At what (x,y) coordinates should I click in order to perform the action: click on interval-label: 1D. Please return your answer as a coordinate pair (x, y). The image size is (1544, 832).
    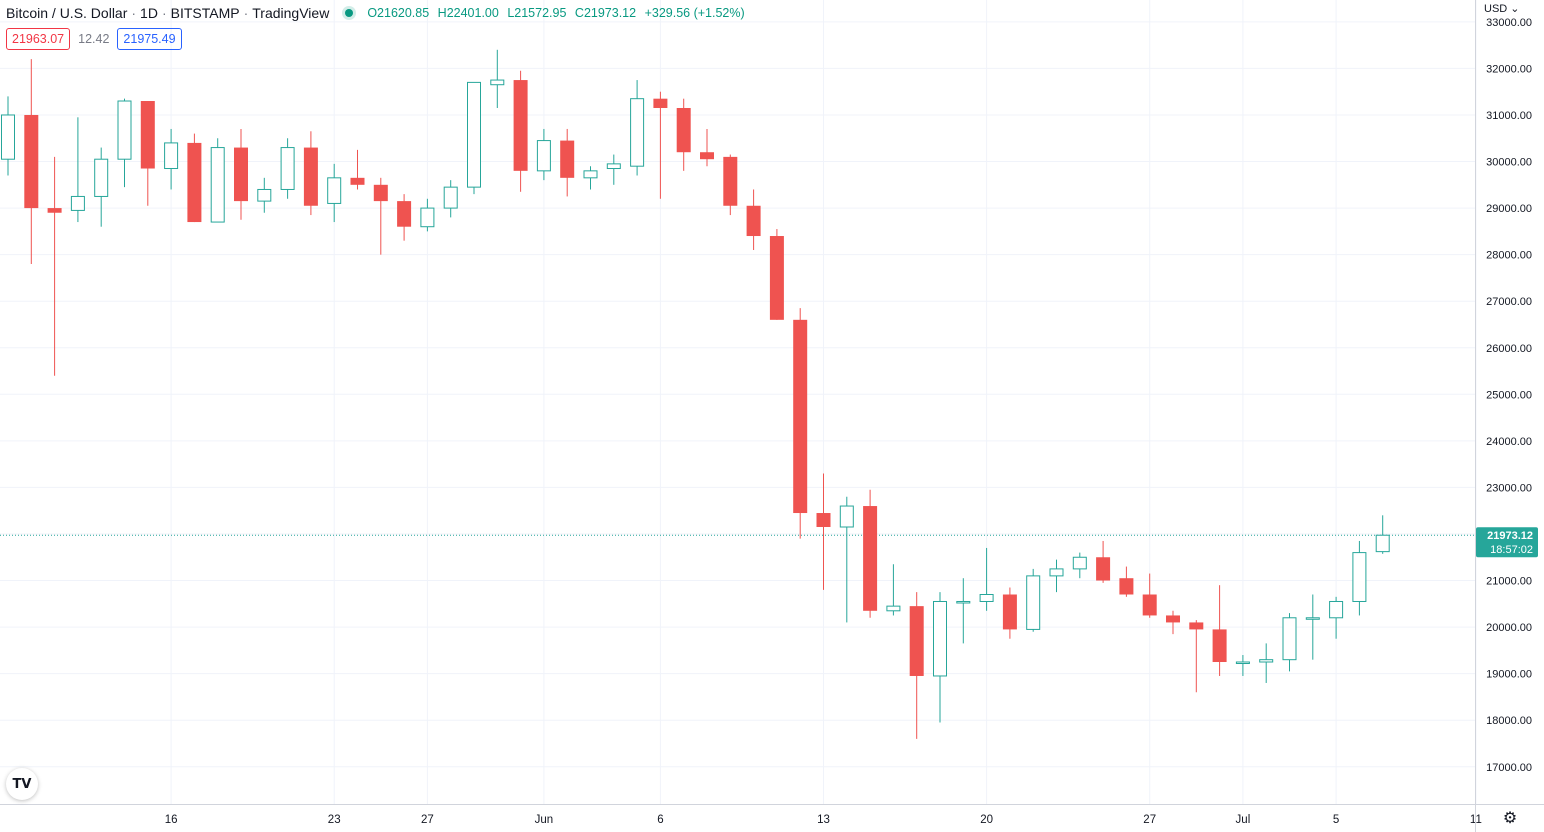
    Looking at the image, I should click on (149, 13).